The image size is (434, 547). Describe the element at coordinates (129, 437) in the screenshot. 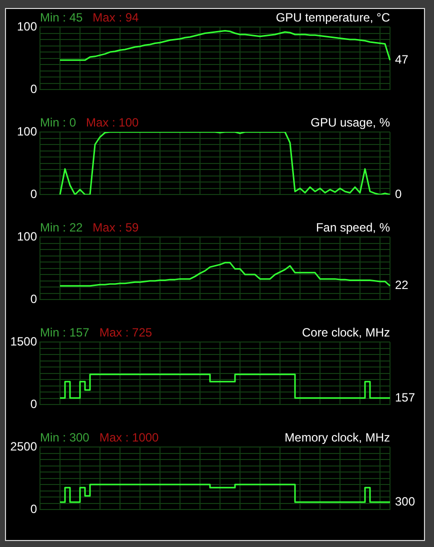

I see `text: Max : 1000` at that location.